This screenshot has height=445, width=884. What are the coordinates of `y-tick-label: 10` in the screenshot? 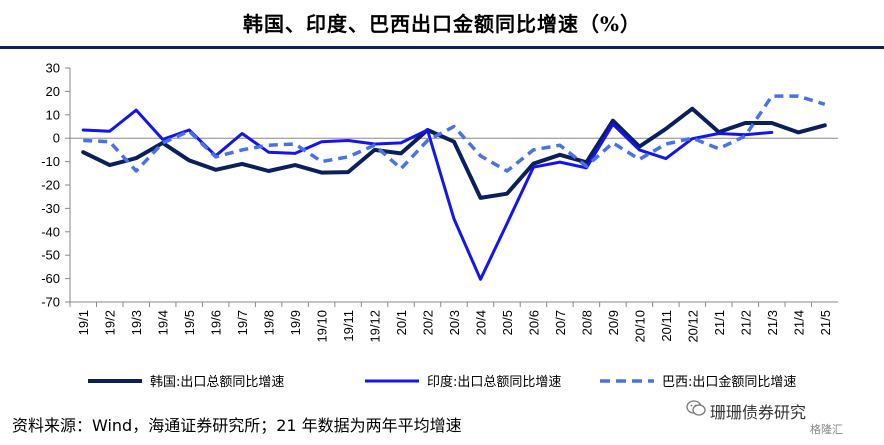 It's located at (53, 114).